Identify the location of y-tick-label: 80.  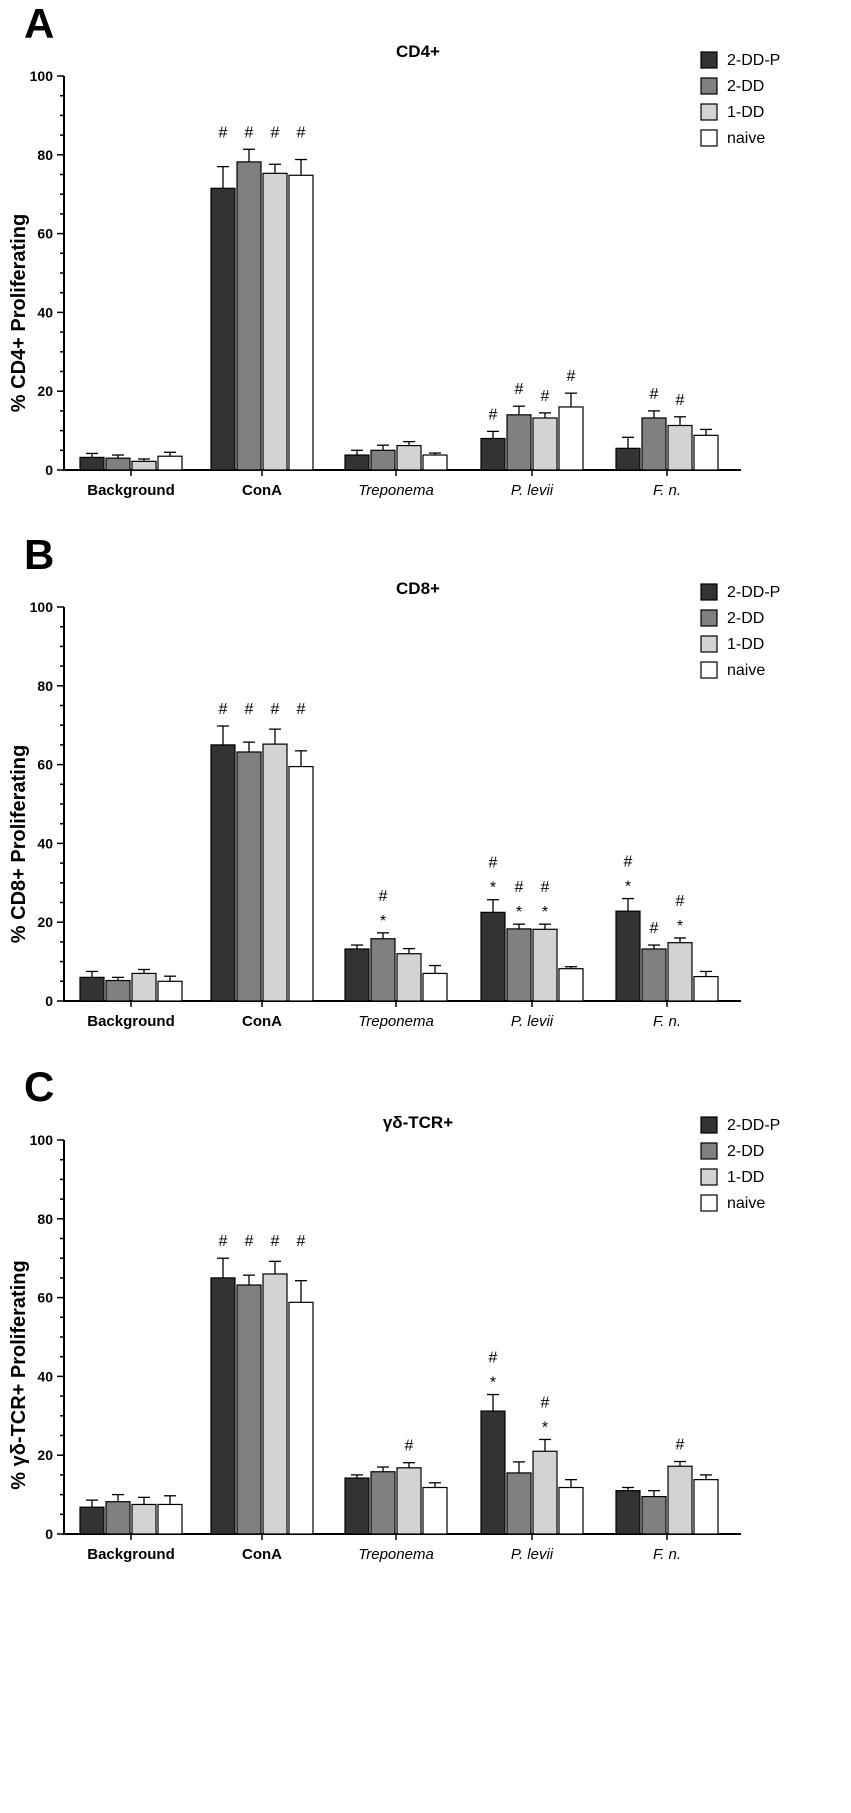
(45, 155).